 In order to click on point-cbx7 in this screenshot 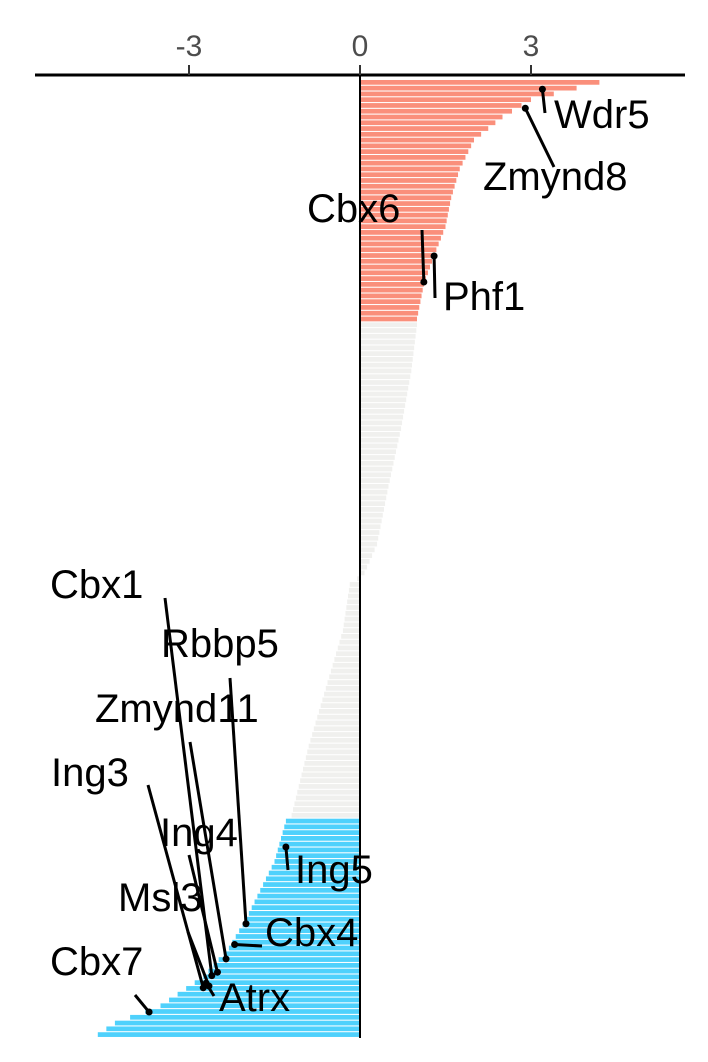, I will do `click(149, 1012)`.